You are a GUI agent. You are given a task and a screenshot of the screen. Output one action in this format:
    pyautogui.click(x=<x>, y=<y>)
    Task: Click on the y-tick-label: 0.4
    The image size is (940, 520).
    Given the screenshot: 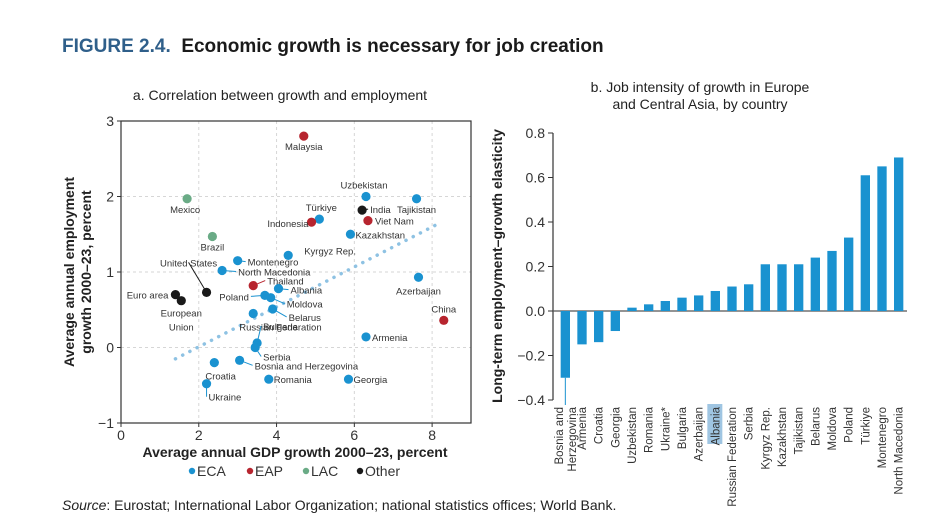 What is the action you would take?
    pyautogui.click(x=536, y=222)
    